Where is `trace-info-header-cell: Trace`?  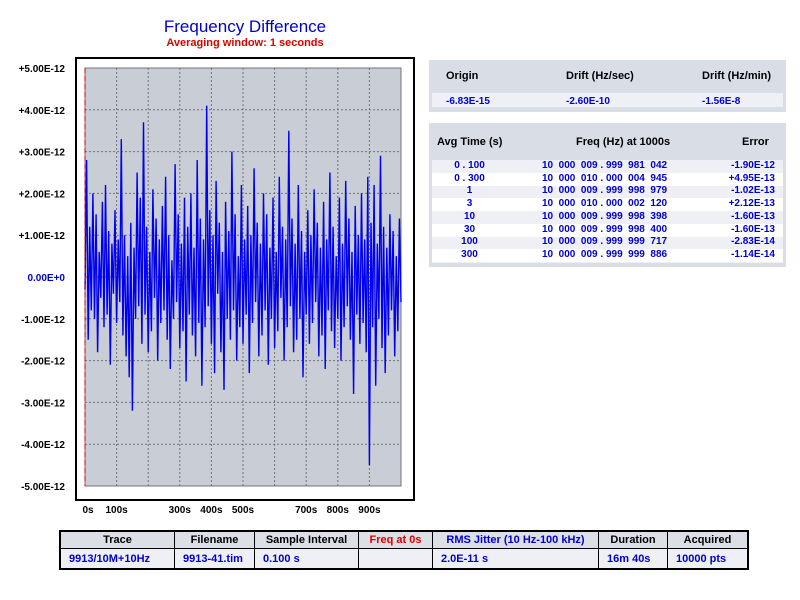 trace-info-header-cell: Trace is located at coordinates (118, 540).